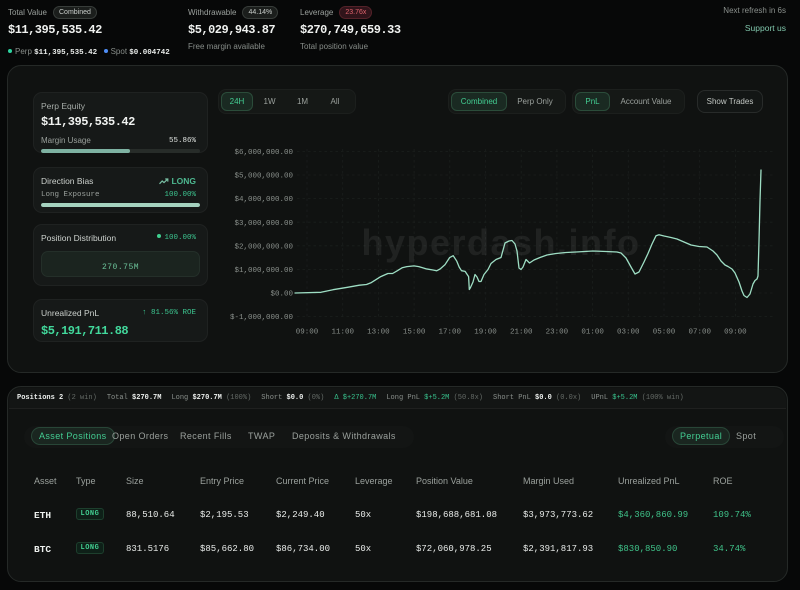 The image size is (800, 590). Describe the element at coordinates (485, 333) in the screenshot. I see `svg-text: 19:00` at that location.